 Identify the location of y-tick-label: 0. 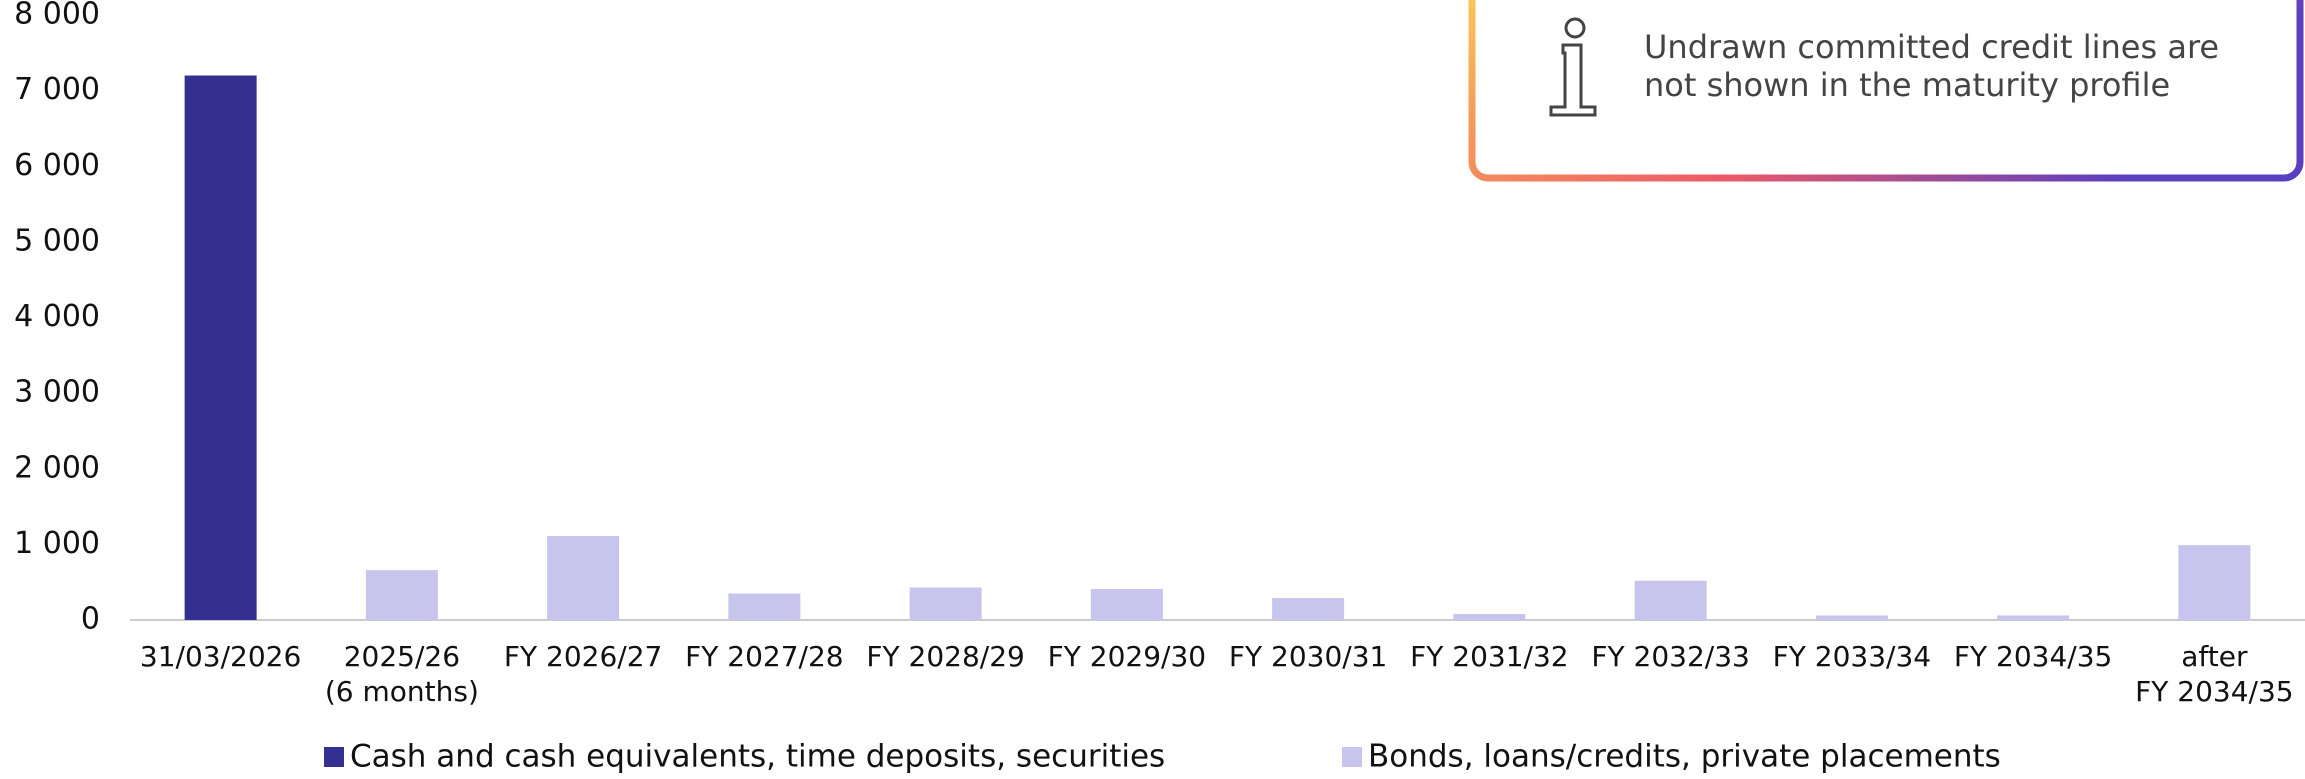
(90, 619).